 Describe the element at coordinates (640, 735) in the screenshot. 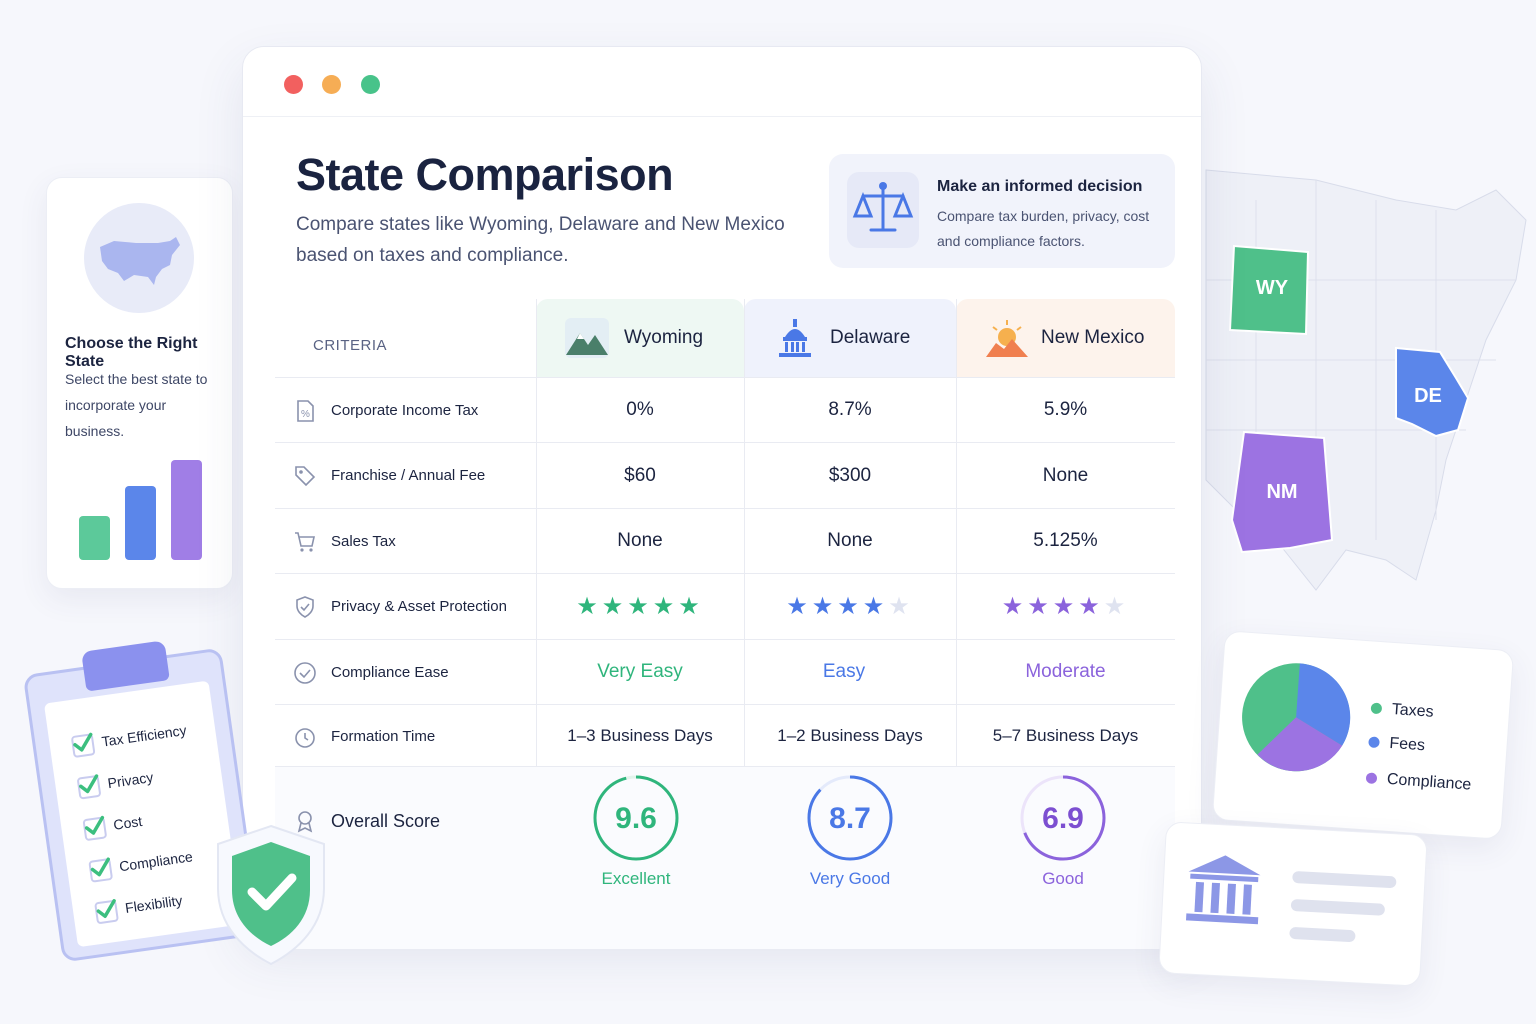

I see `cell-wyoming: 1–3 Business Days` at that location.